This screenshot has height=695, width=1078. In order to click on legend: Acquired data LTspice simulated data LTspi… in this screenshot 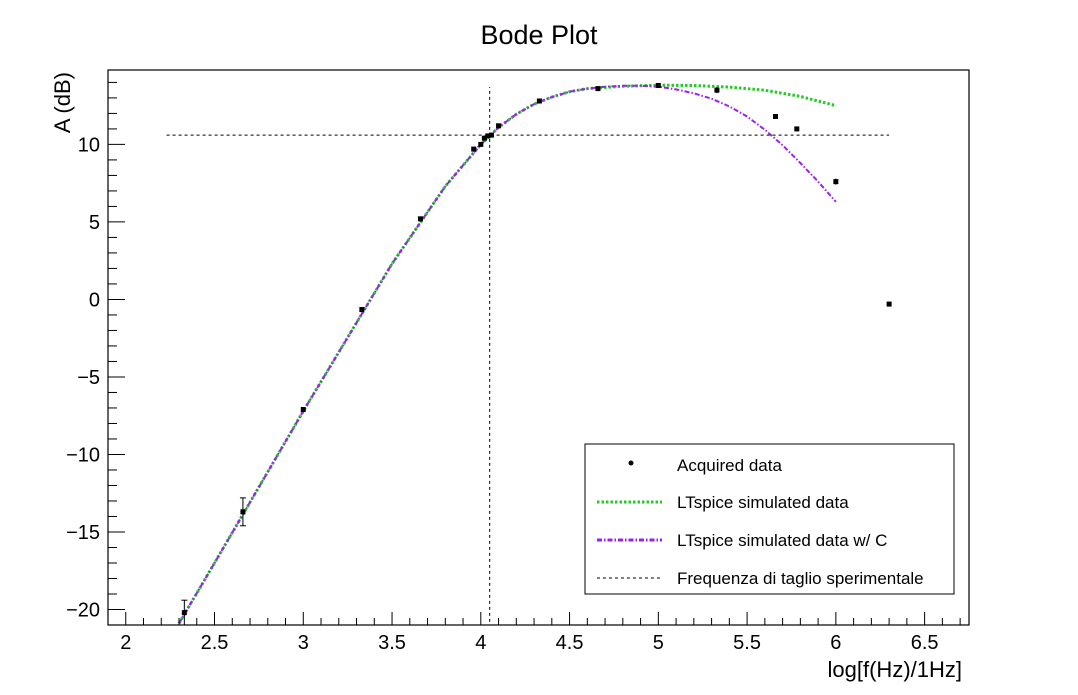, I will do `click(769, 519)`.